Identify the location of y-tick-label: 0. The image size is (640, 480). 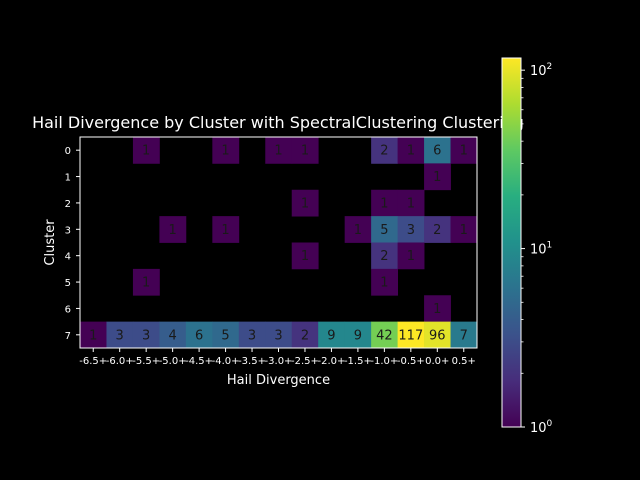
(68, 151).